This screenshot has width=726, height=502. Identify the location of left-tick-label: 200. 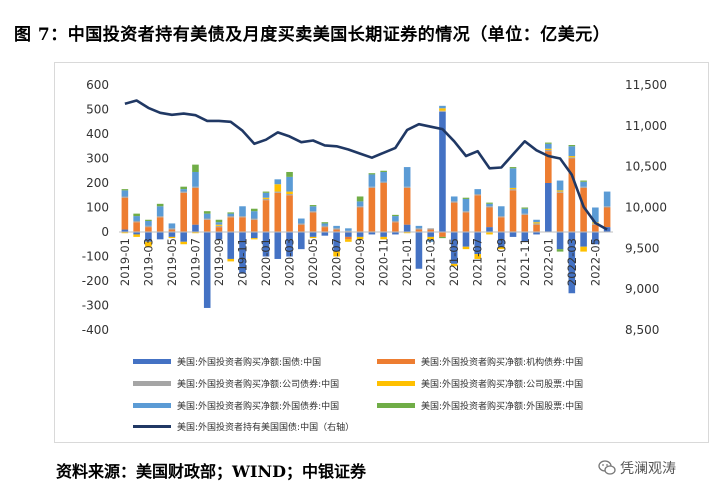
(97, 183).